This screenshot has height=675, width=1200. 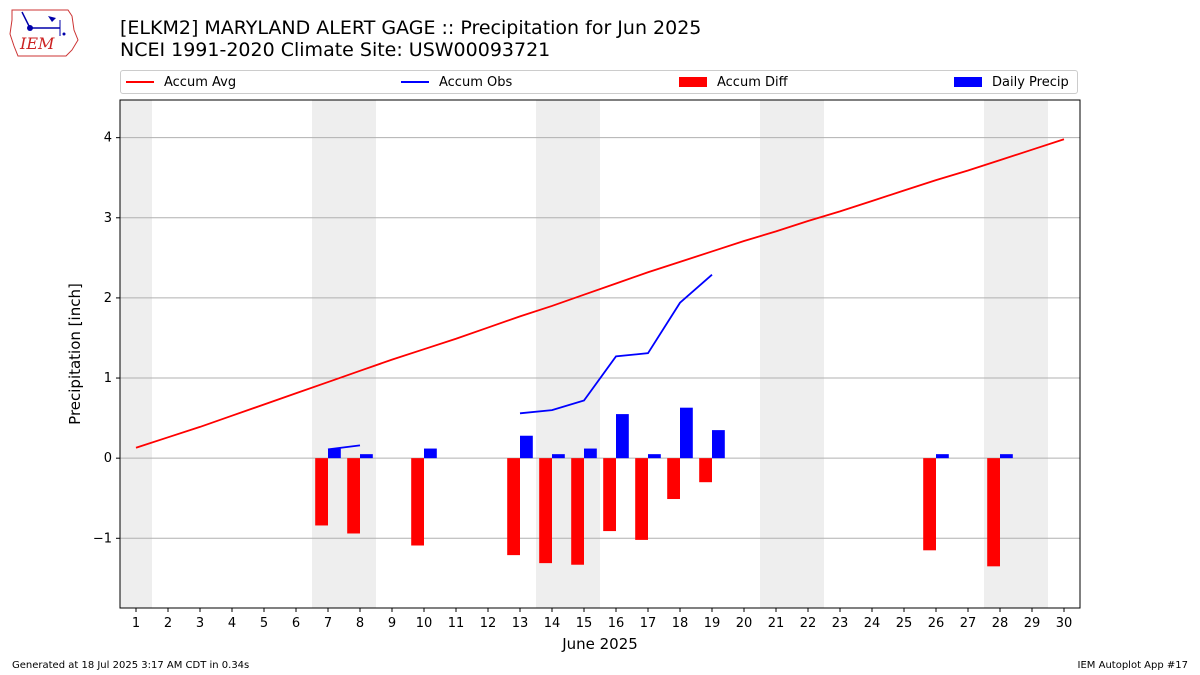 What do you see at coordinates (140, 81) in the screenshot?
I see `legend-swatch-accum-avg` at bounding box center [140, 81].